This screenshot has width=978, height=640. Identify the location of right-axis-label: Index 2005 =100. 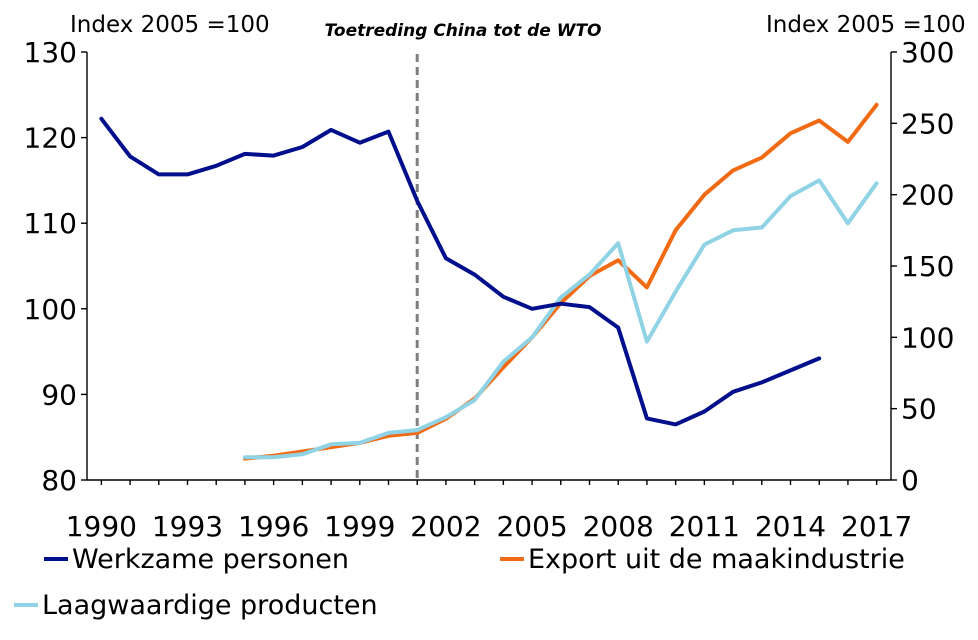
(866, 25).